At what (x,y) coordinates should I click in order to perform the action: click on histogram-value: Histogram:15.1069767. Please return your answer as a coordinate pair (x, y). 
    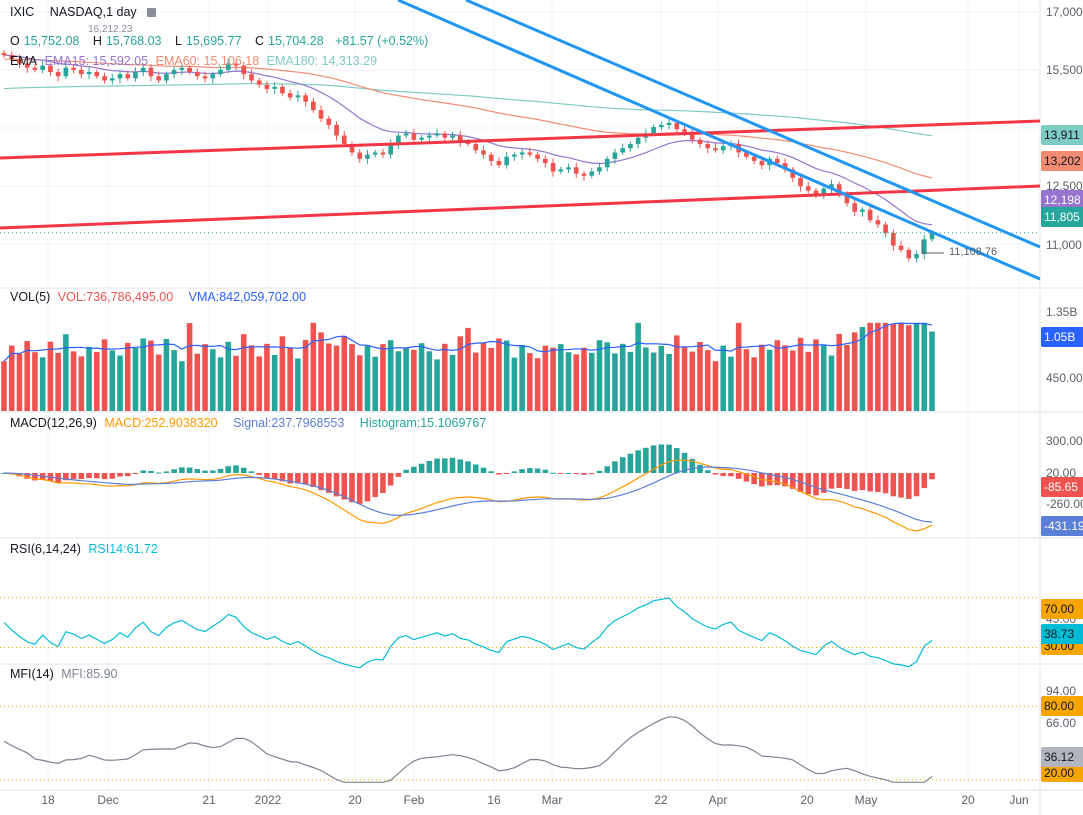
    Looking at the image, I should click on (423, 423).